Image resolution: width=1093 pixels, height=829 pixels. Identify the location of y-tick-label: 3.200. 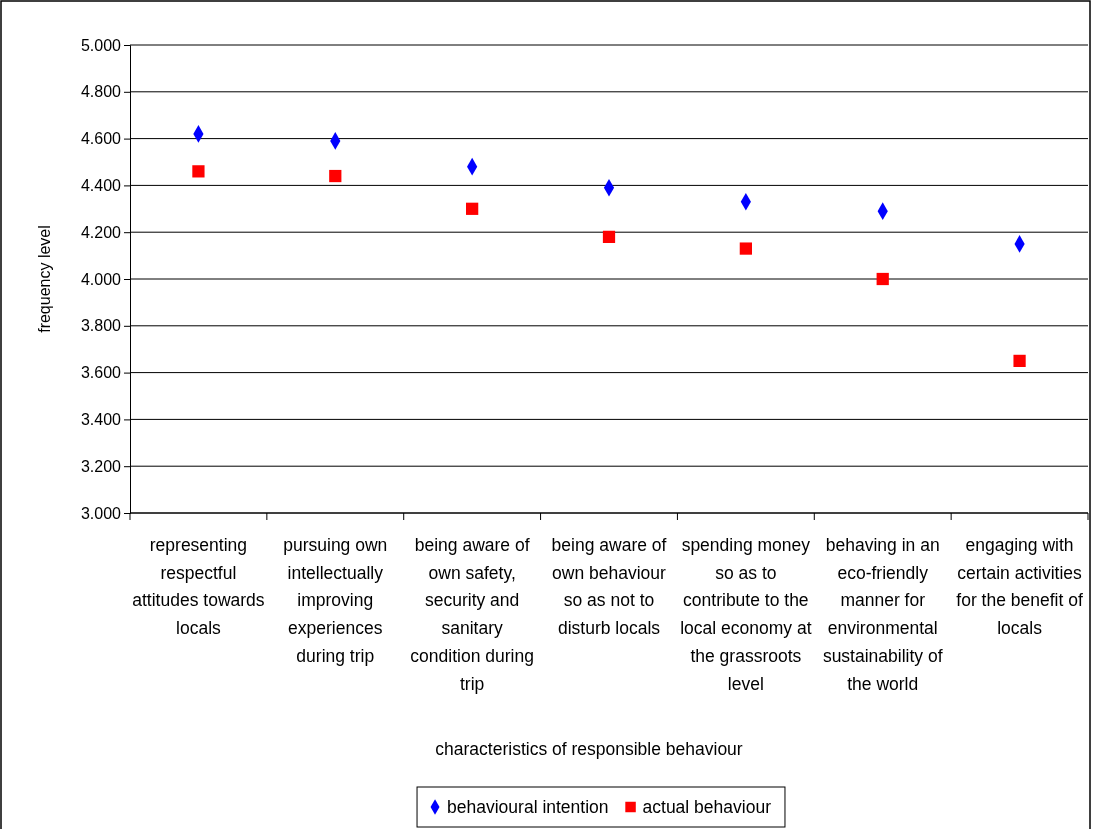
(101, 466).